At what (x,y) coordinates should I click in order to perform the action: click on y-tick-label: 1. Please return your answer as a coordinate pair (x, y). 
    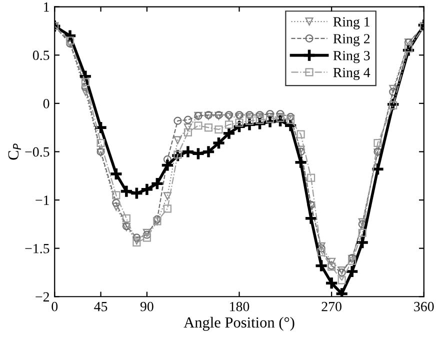
    Looking at the image, I should click on (46, 7).